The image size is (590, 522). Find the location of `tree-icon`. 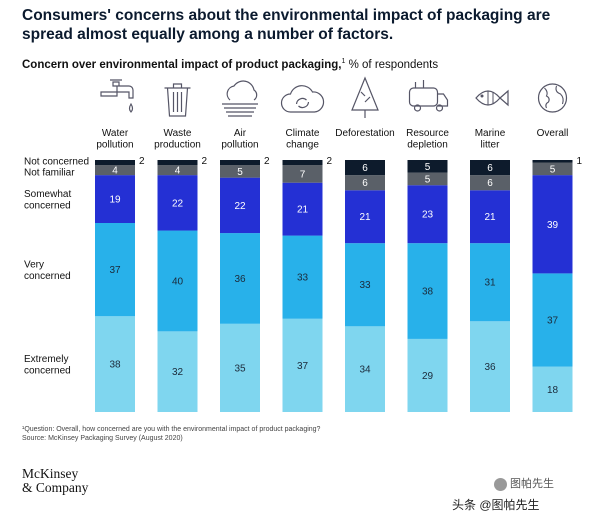

tree-icon is located at coordinates (365, 97).